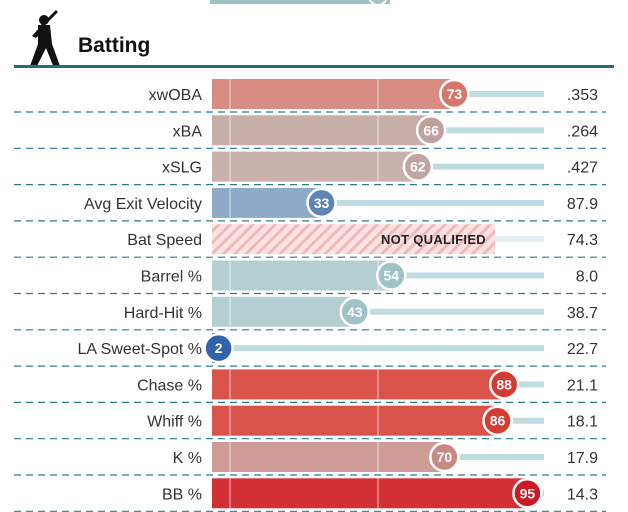 This screenshot has width=628, height=512. I want to click on stat-label: Hard-Hit %, so click(163, 313).